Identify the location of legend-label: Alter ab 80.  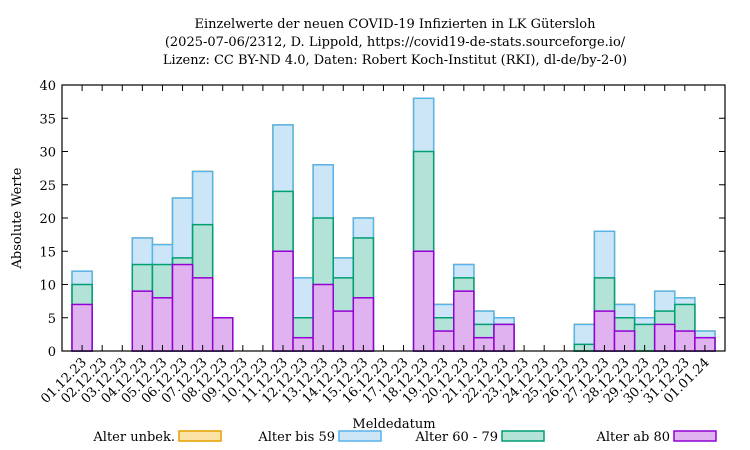
(632, 437).